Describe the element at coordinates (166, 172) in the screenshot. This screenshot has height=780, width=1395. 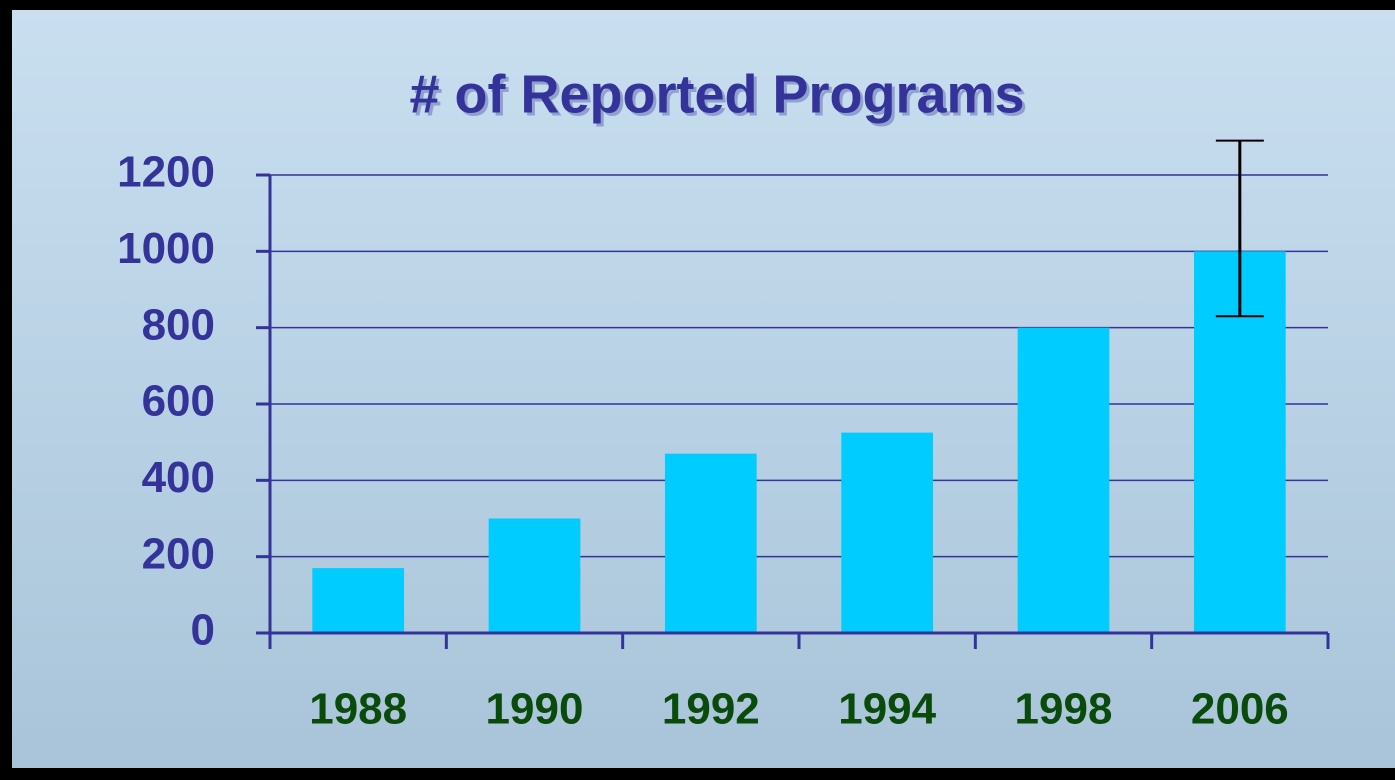
I see `y-tick-label: 1200` at that location.